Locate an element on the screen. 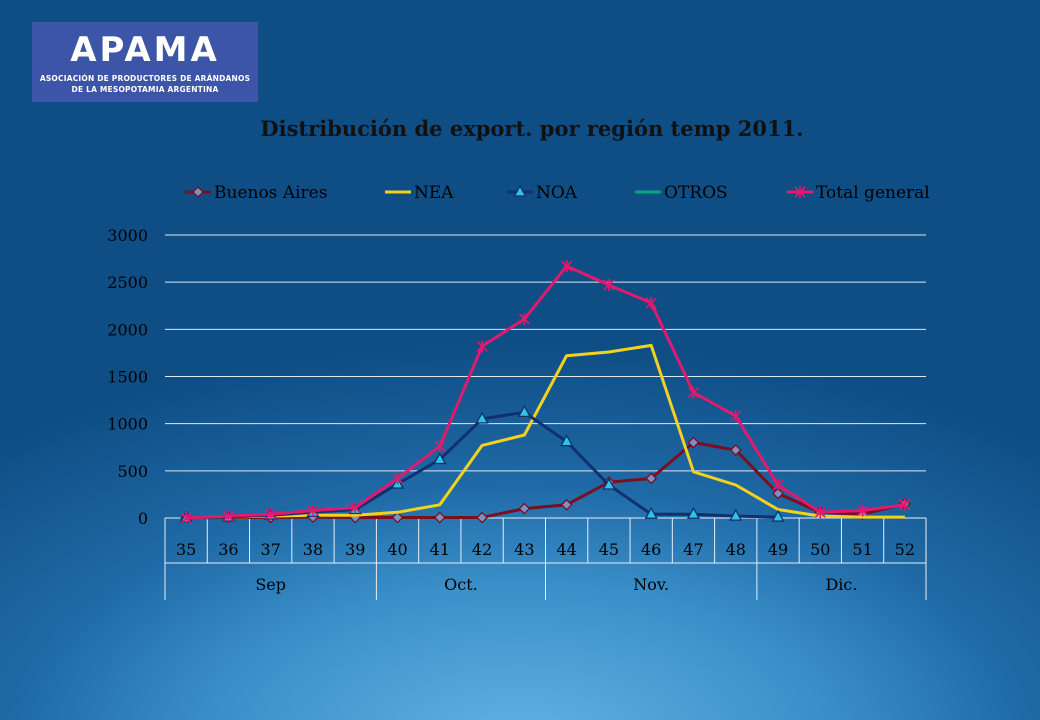 This screenshot has width=1040, height=720. legend-item-total-general: Total general is located at coordinates (858, 193).